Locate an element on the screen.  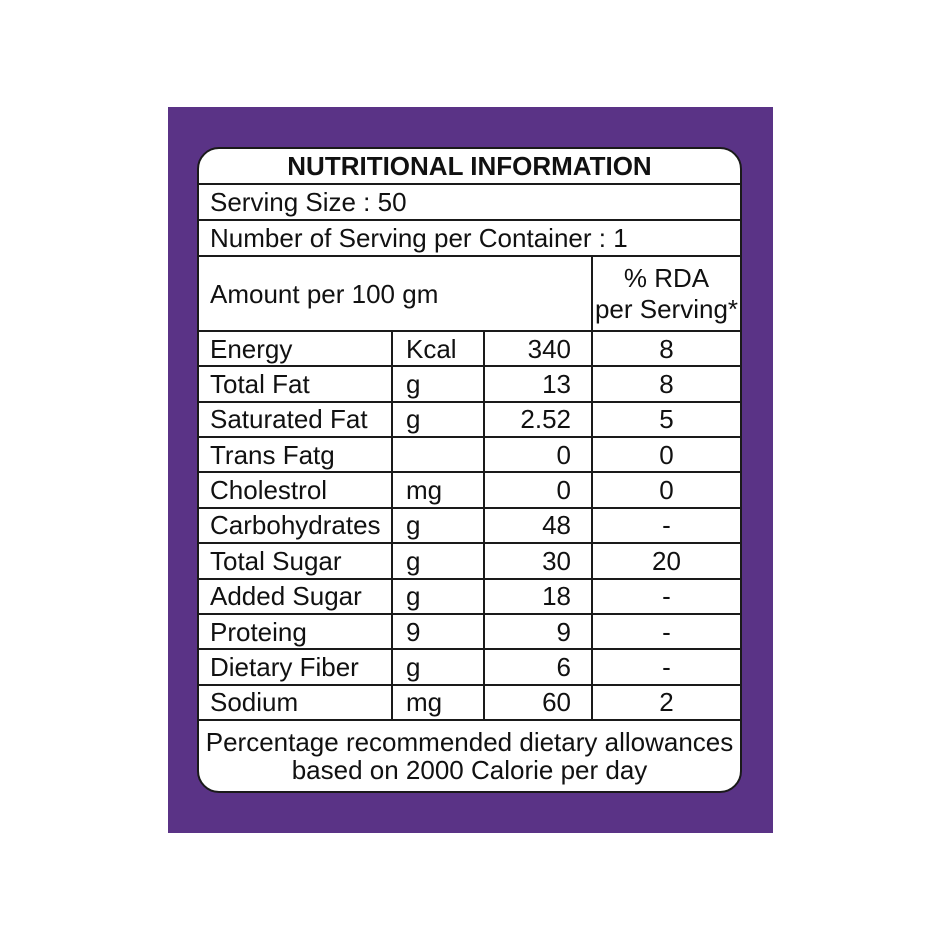
rda-header-cell: % RDA per Serving* is located at coordinates (666, 293).